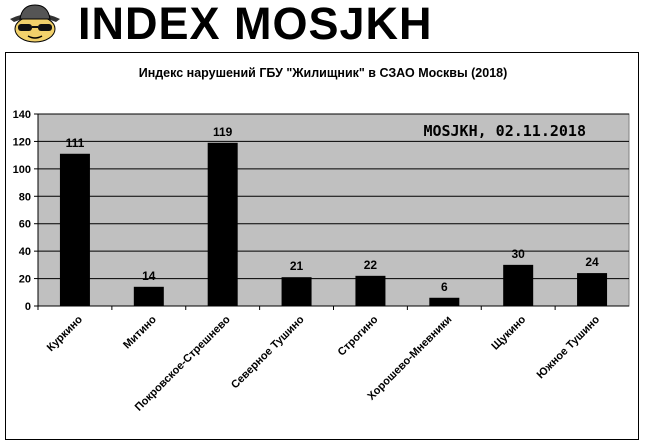 The image size is (646, 448). Describe the element at coordinates (25, 197) in the screenshot. I see `y-tick-label: 80` at that location.